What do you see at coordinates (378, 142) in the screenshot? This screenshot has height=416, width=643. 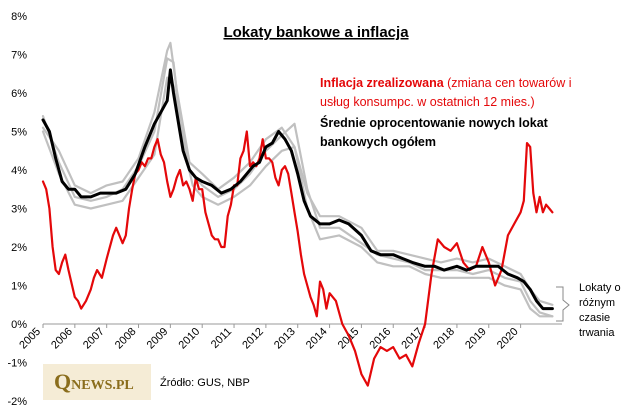 I see `legend-average-line2: bankowych ogółem` at bounding box center [378, 142].